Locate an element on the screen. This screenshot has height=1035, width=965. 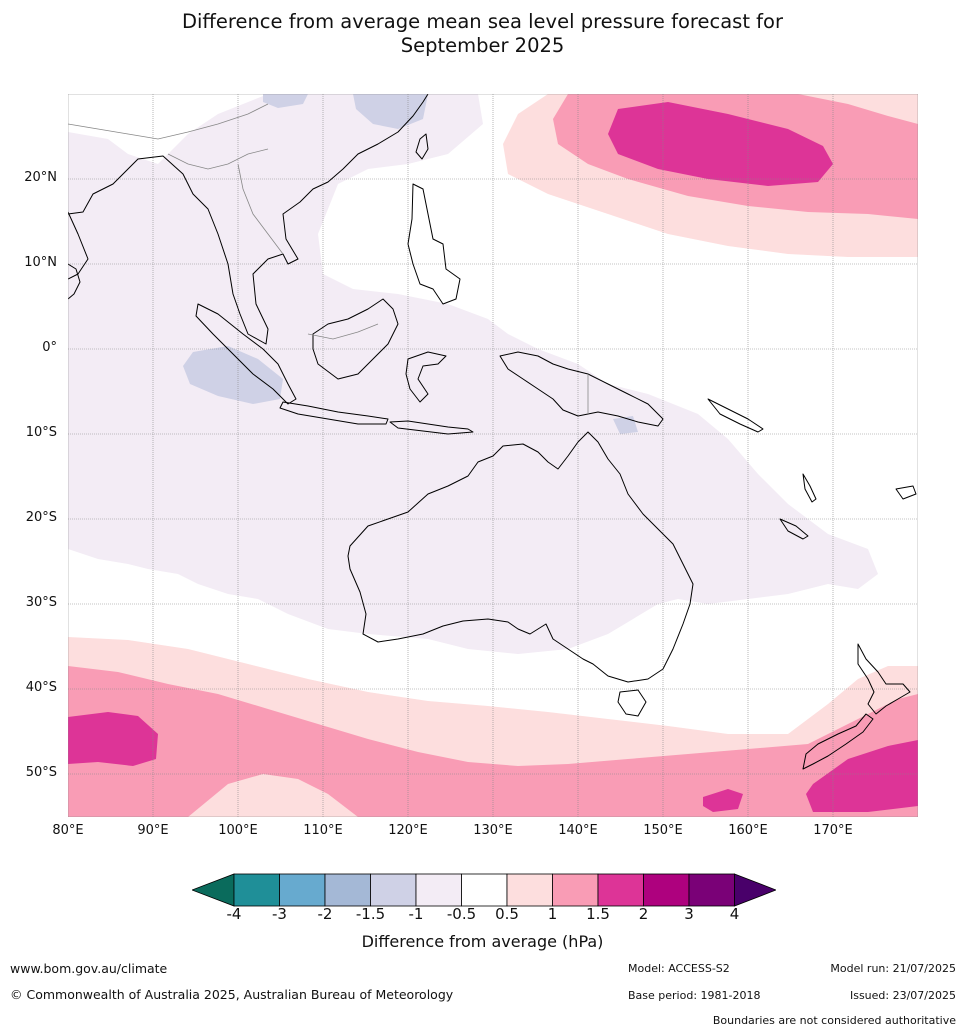
colorbar-tick-label: 4 is located at coordinates (734, 914).